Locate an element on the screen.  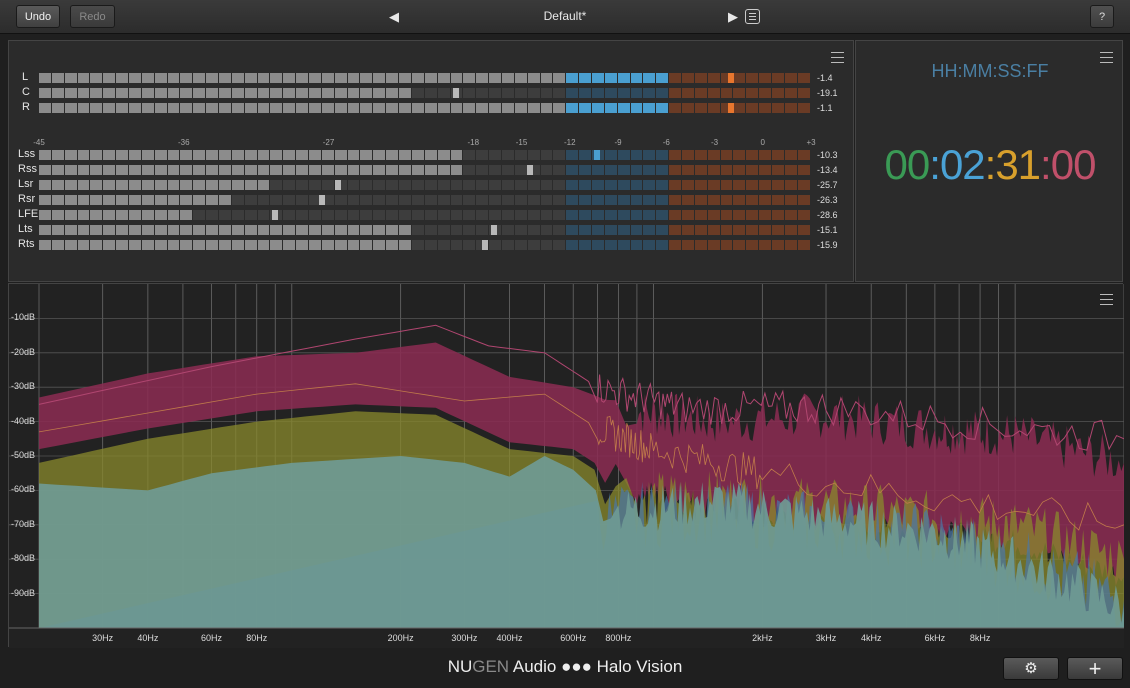
add-button: + is located at coordinates (1095, 668).